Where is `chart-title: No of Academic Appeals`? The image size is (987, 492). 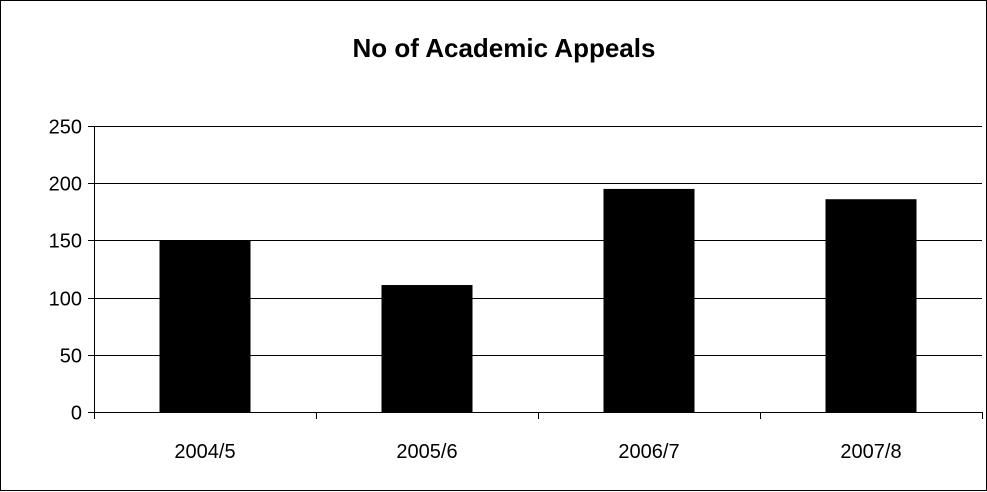
chart-title: No of Academic Appeals is located at coordinates (504, 48).